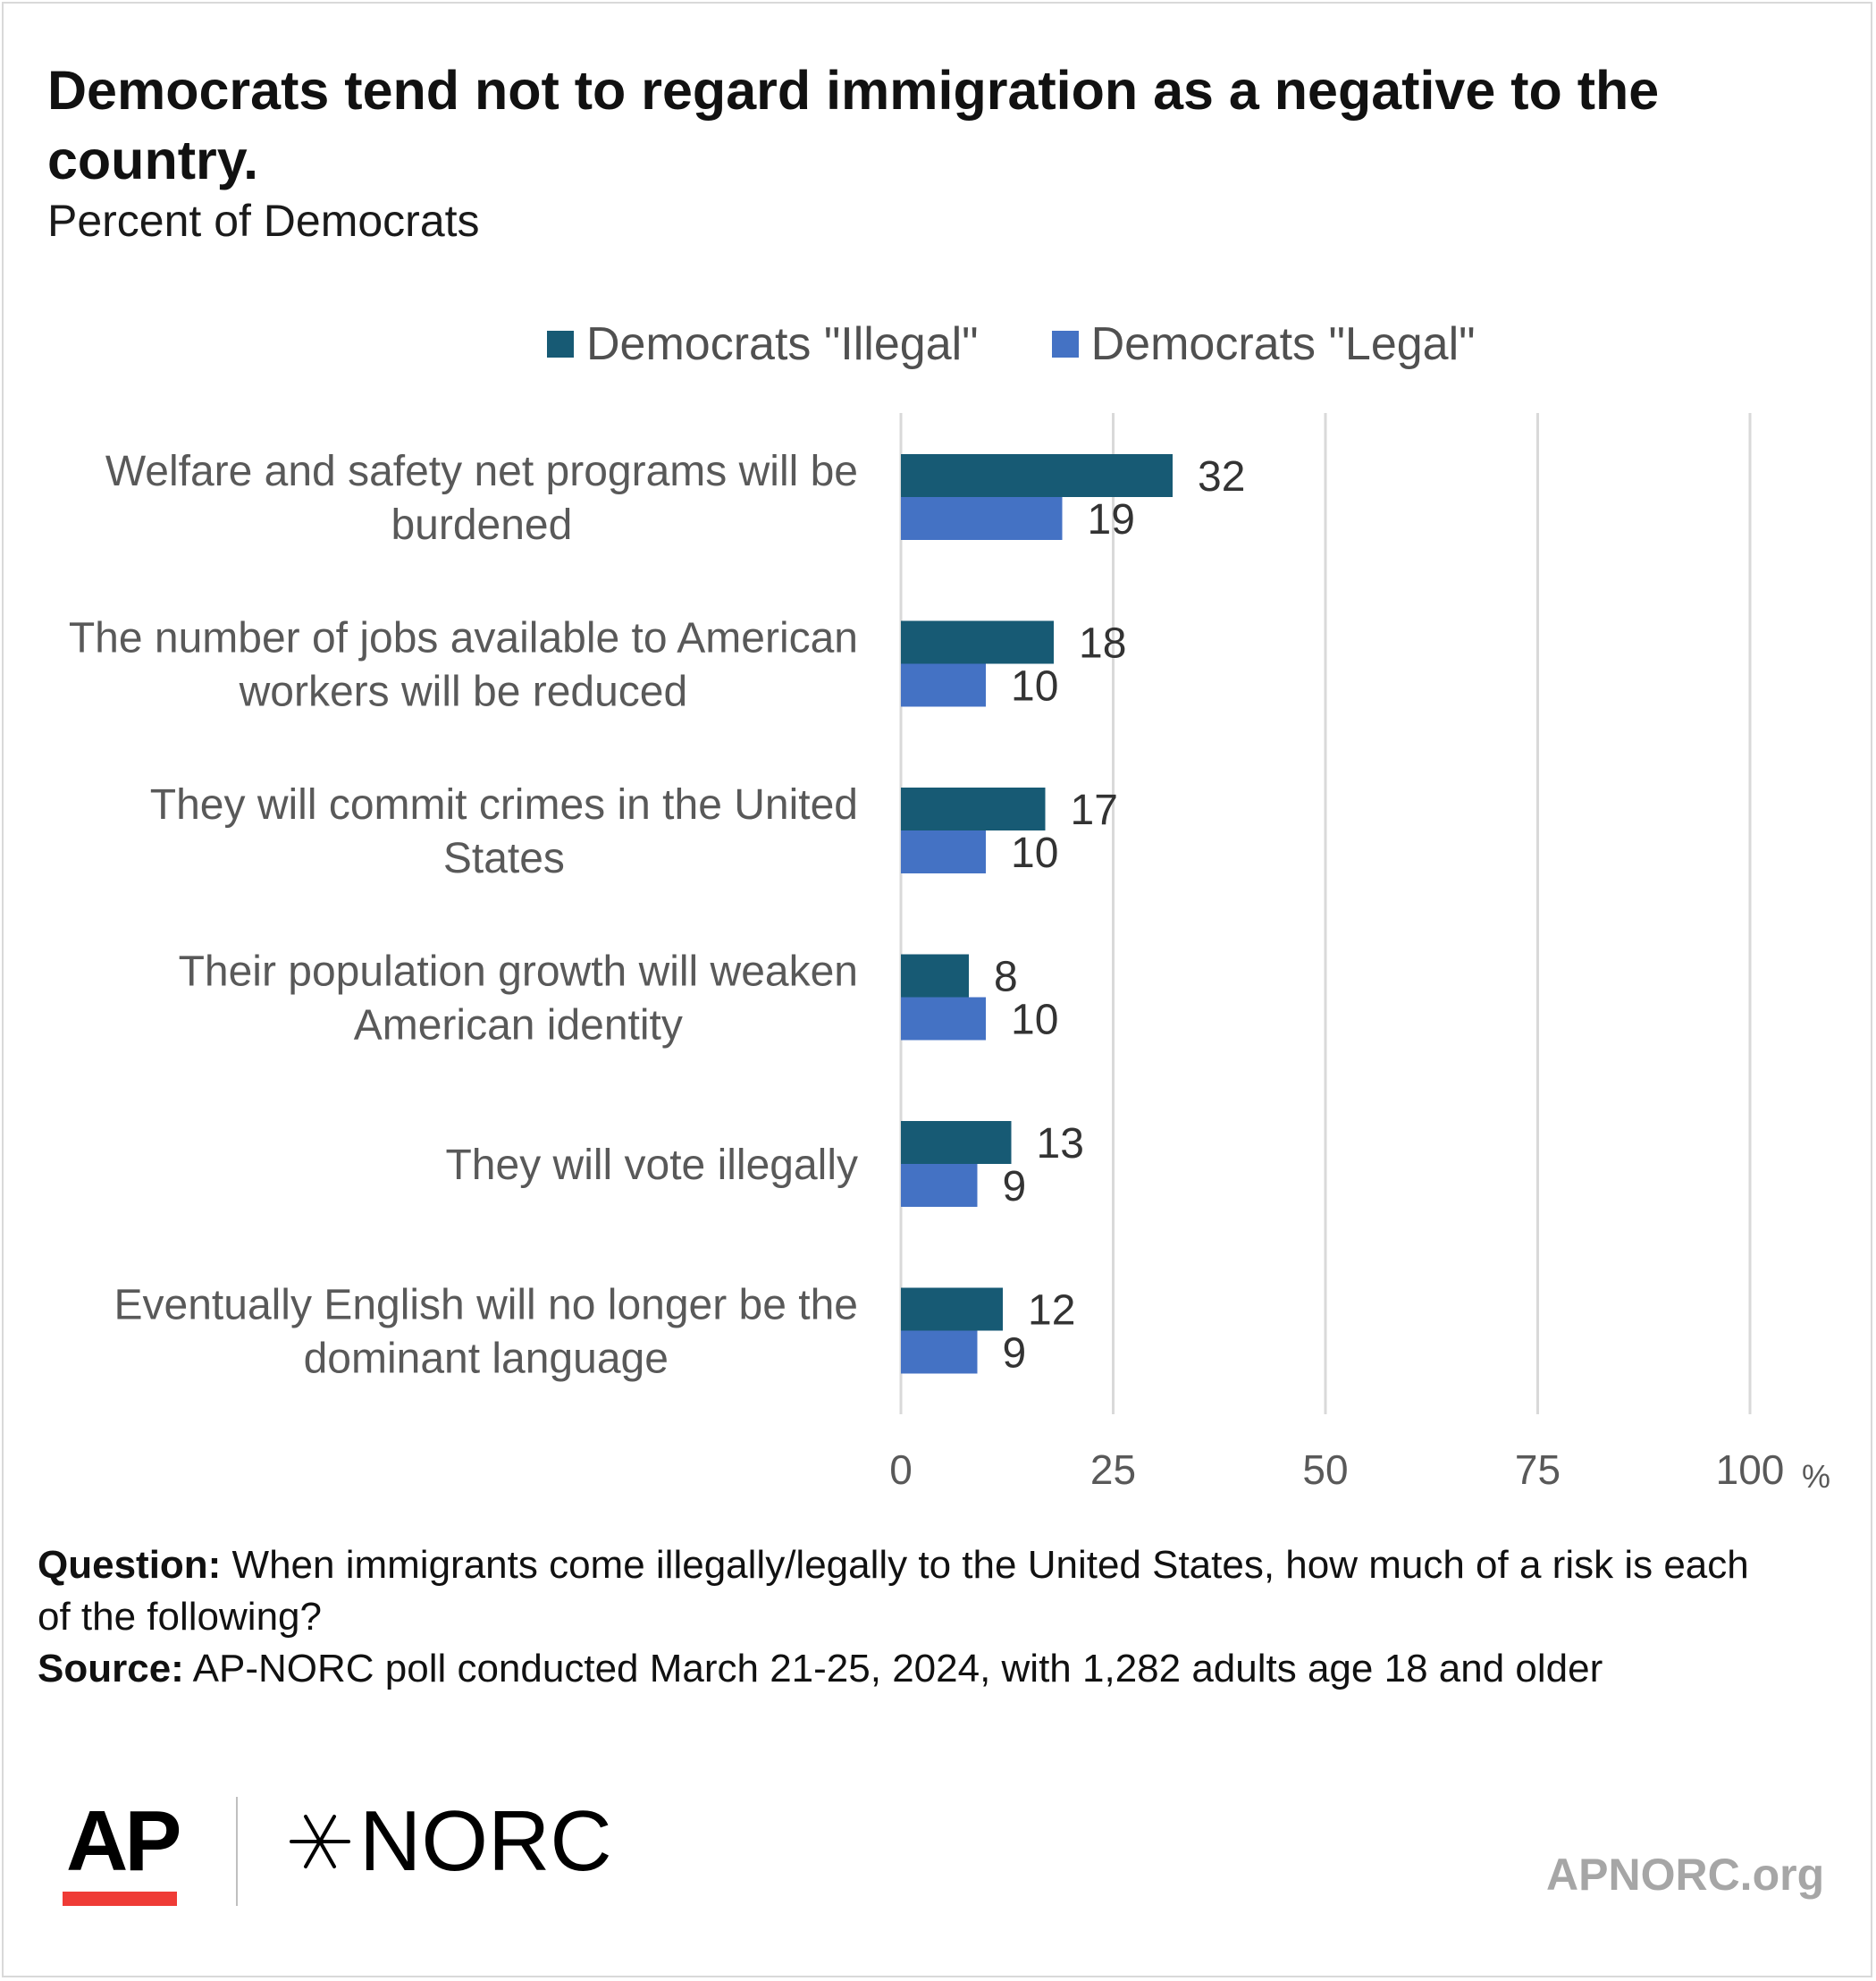 This screenshot has height=1981, width=1876. Describe the element at coordinates (518, 972) in the screenshot. I see `category-label-line: Their population growth will weaken` at that location.